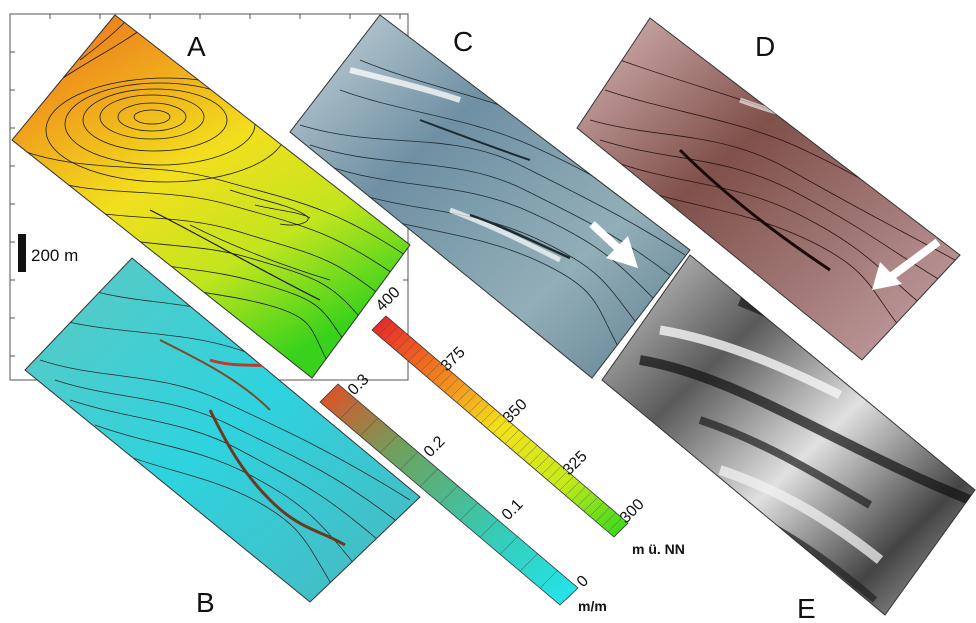 This screenshot has height=623, width=976. What do you see at coordinates (463, 41) in the screenshot?
I see `panel-label-c: C` at bounding box center [463, 41].